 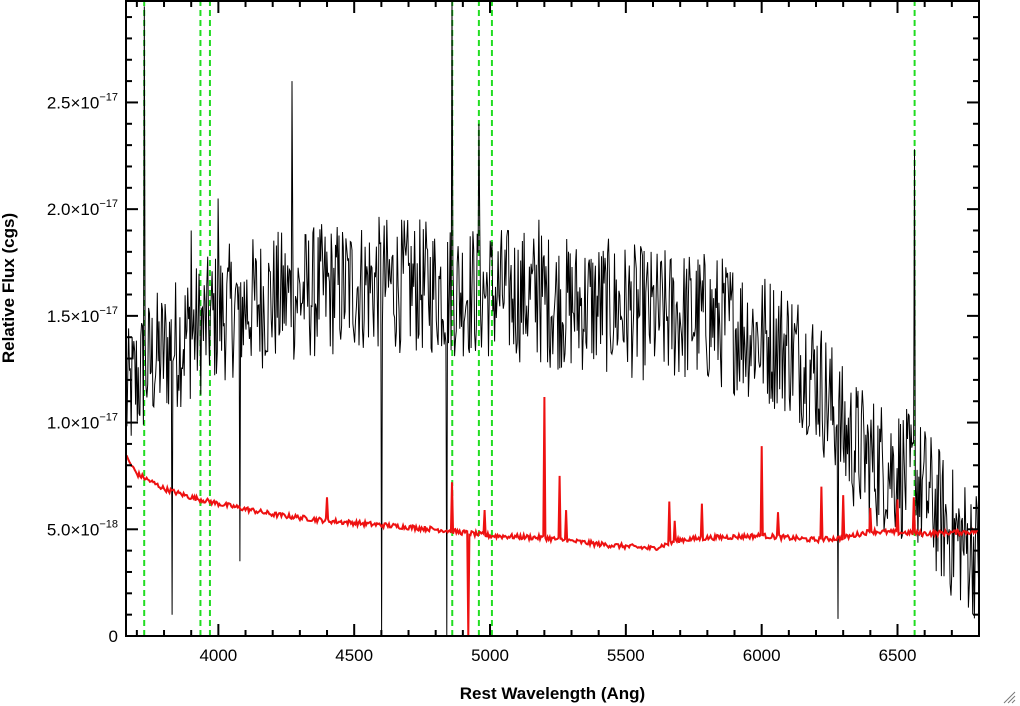 I want to click on x-tick-label: 6000, so click(x=762, y=655).